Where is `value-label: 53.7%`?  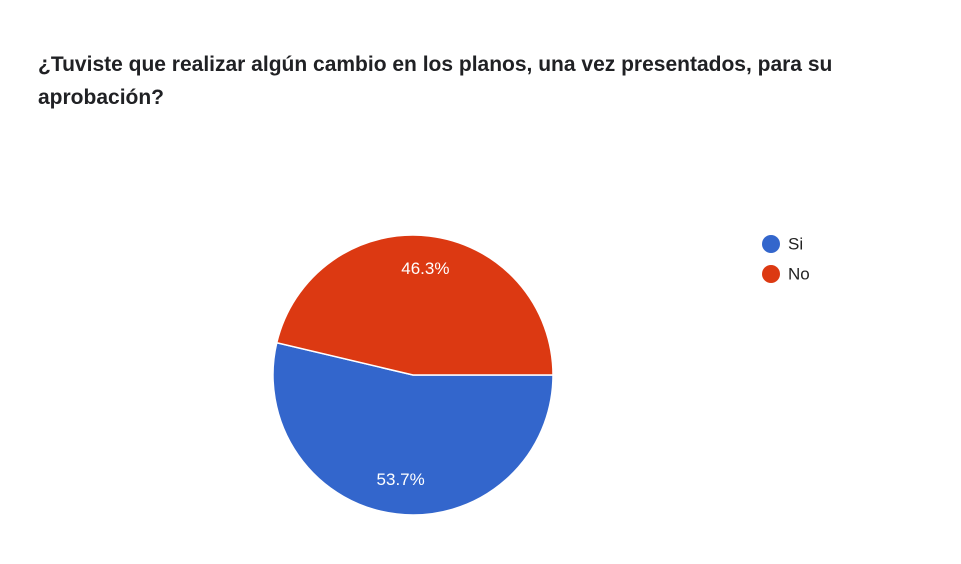 value-label: 53.7% is located at coordinates (401, 479).